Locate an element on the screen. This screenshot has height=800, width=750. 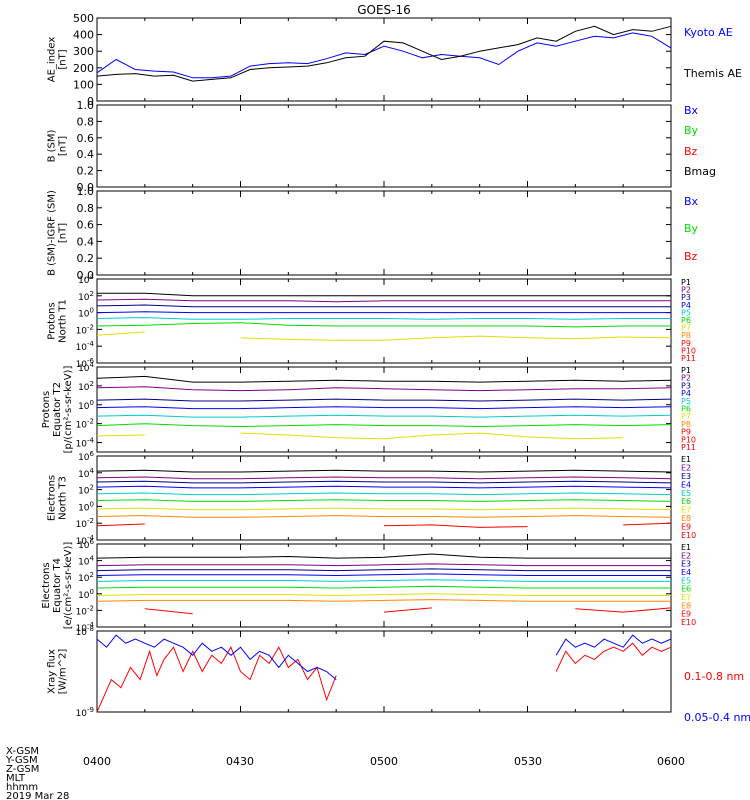
series-line-protons_t1-p2 is located at coordinates (383, 300).